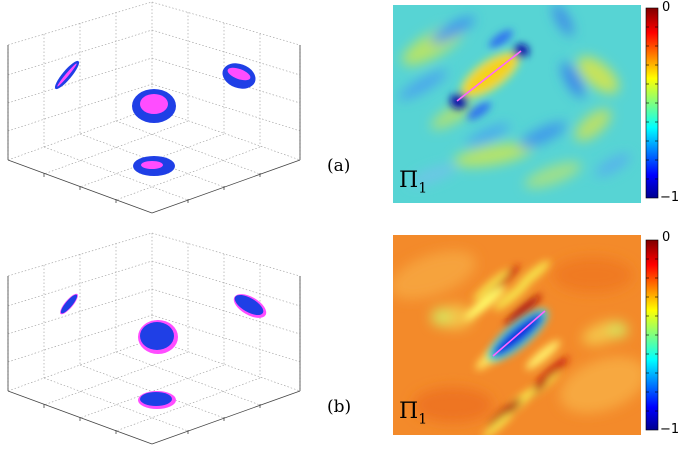 Image resolution: width=681 pixels, height=451 pixels. Describe the element at coordinates (489, 76) in the screenshot. I see `diagonal-line-a` at that location.